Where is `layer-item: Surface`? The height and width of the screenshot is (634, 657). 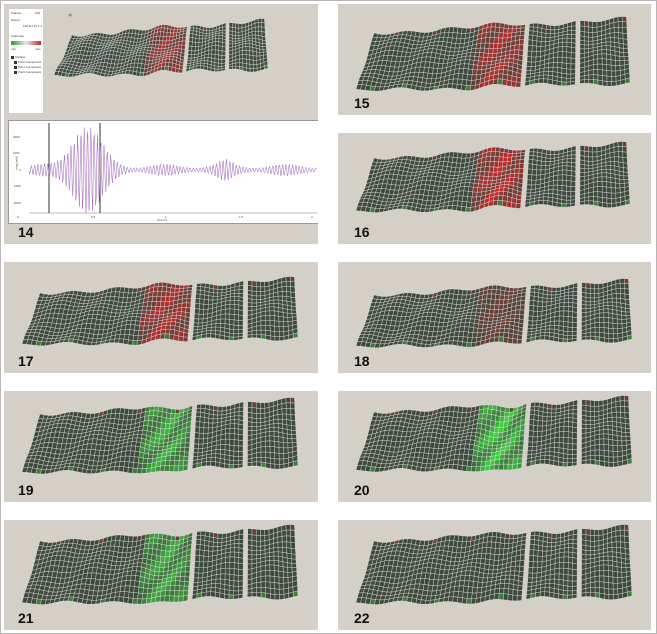 layer-item: Surface is located at coordinates (18, 57).